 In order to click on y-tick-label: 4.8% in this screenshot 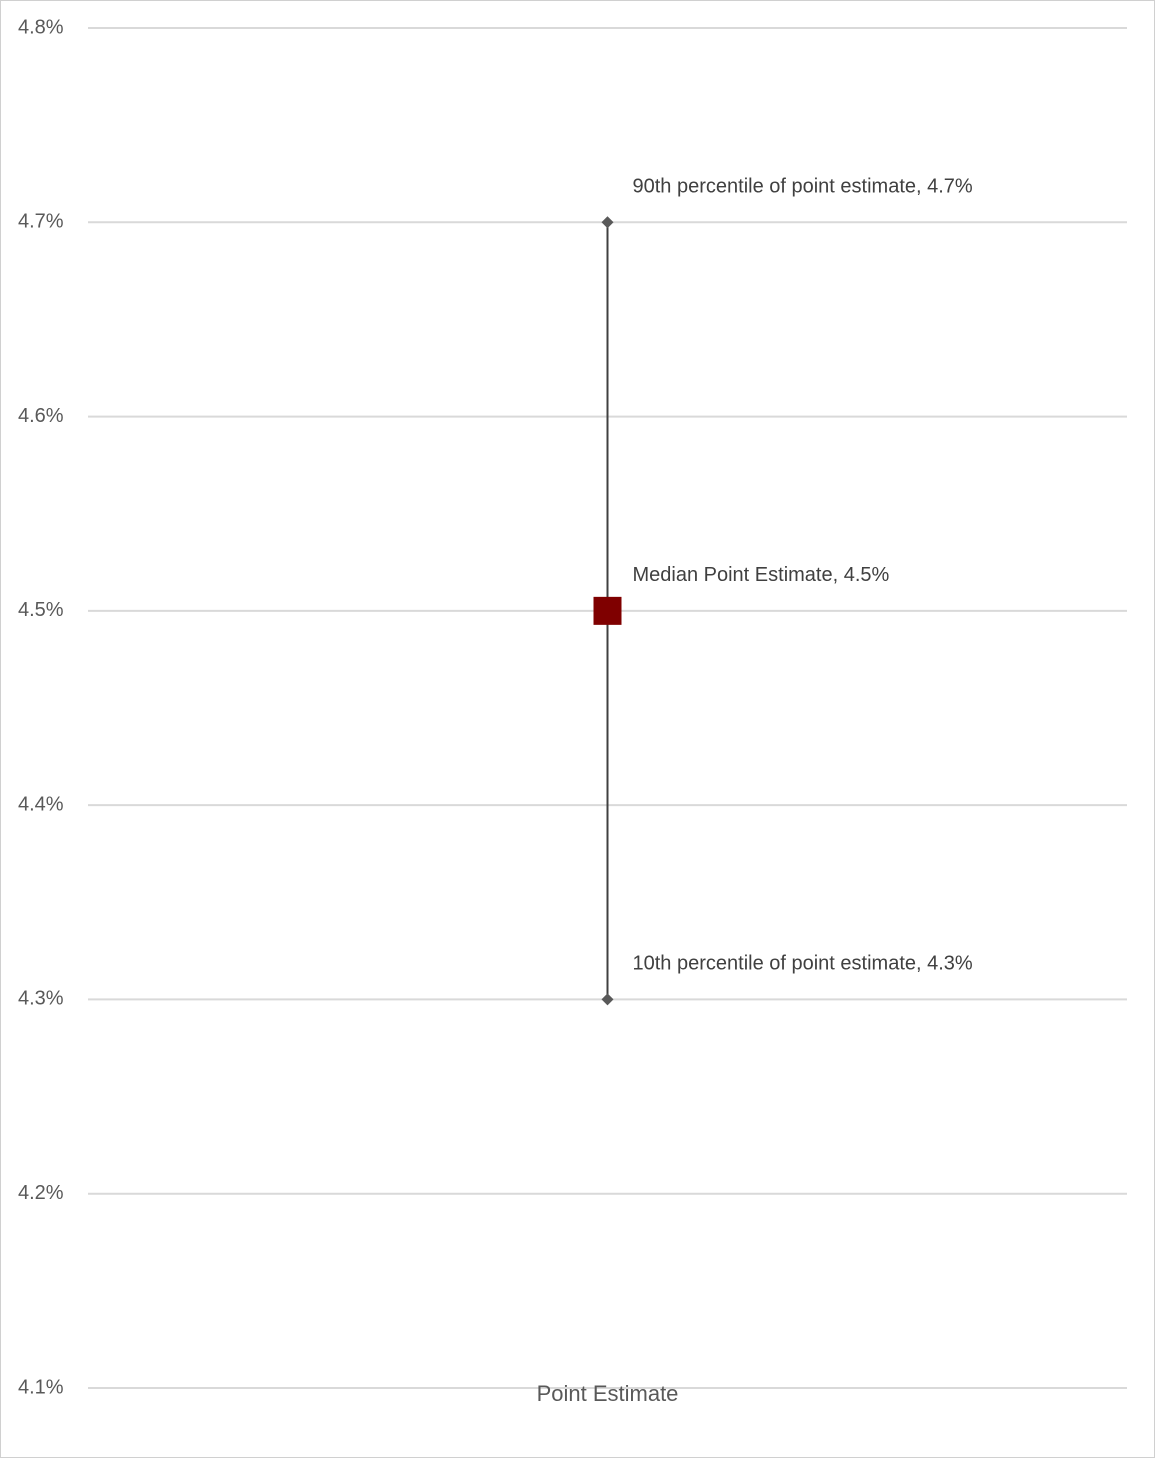, I will do `click(41, 27)`.